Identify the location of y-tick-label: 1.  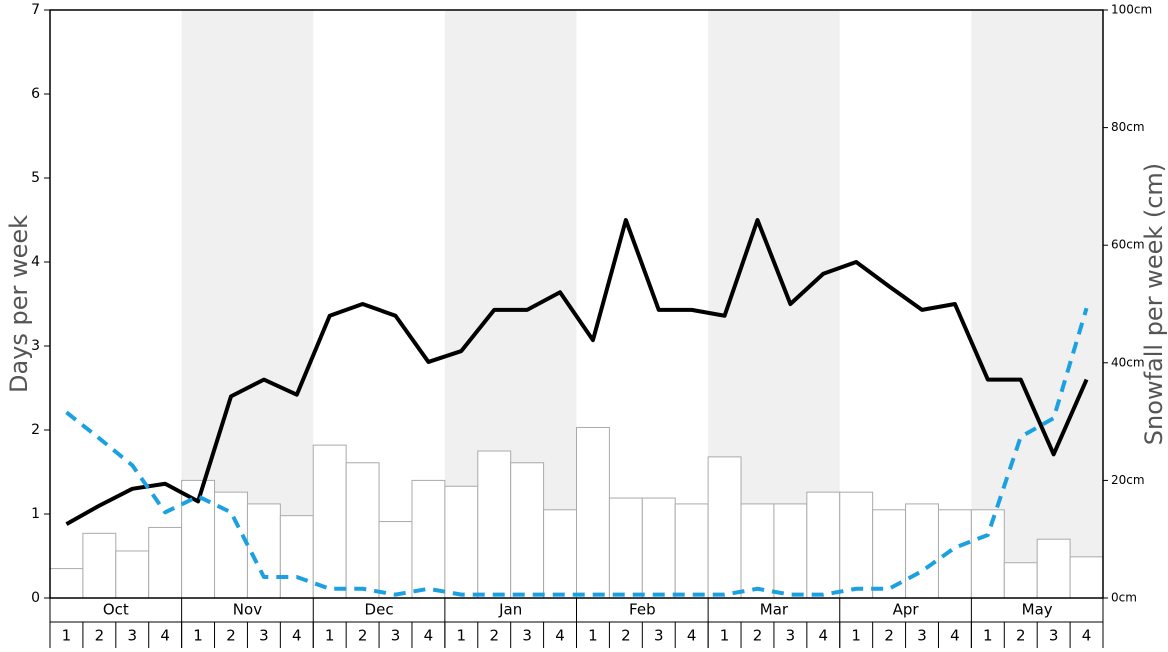
(35, 514).